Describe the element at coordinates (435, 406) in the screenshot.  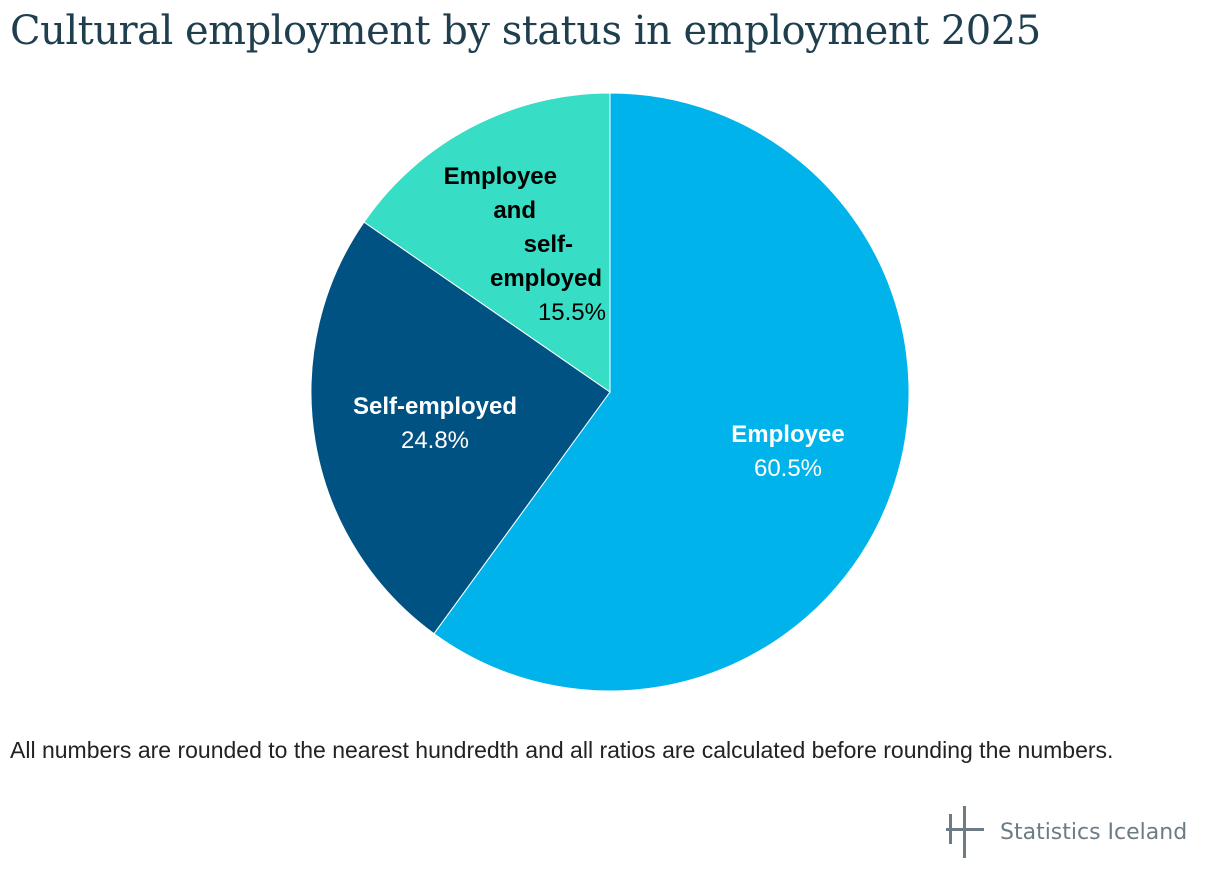
I see `slice-category-label: Self-employed` at that location.